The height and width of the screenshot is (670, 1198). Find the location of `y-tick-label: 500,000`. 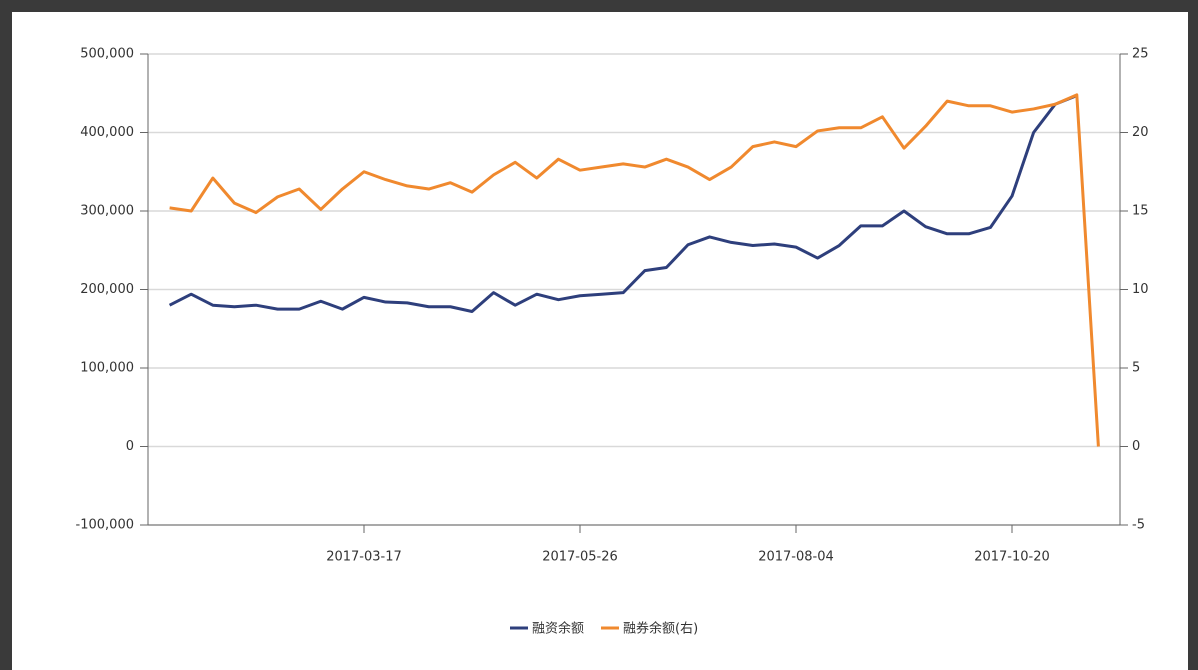

y-tick-label: 500,000 is located at coordinates (107, 54).